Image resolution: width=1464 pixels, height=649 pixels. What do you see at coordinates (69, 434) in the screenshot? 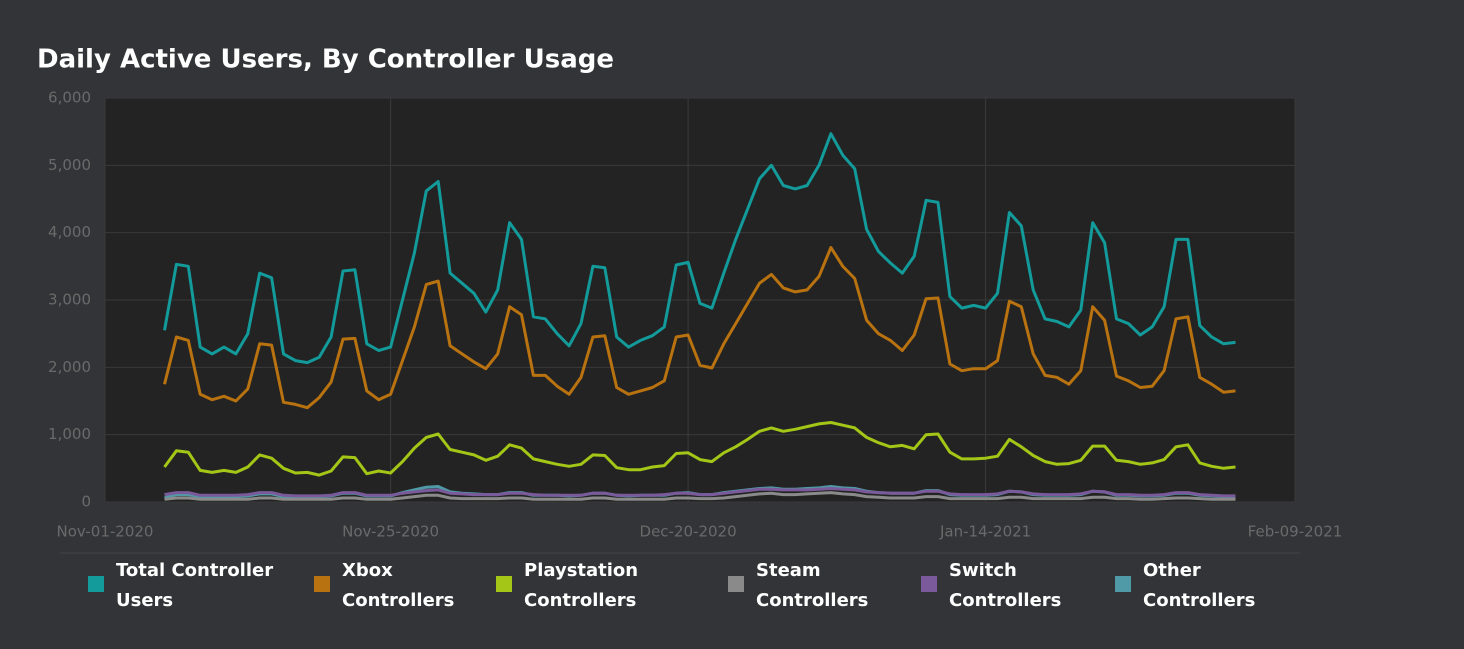
I see `y-tick-label: 1,000` at bounding box center [69, 434].